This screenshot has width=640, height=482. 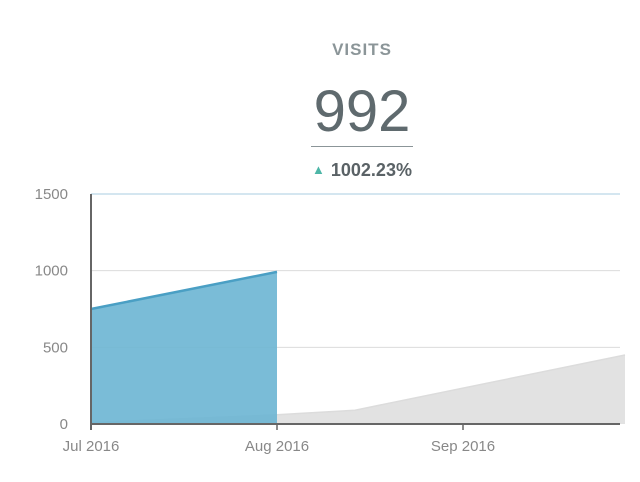 What do you see at coordinates (184, 347) in the screenshot?
I see `series-0-area` at bounding box center [184, 347].